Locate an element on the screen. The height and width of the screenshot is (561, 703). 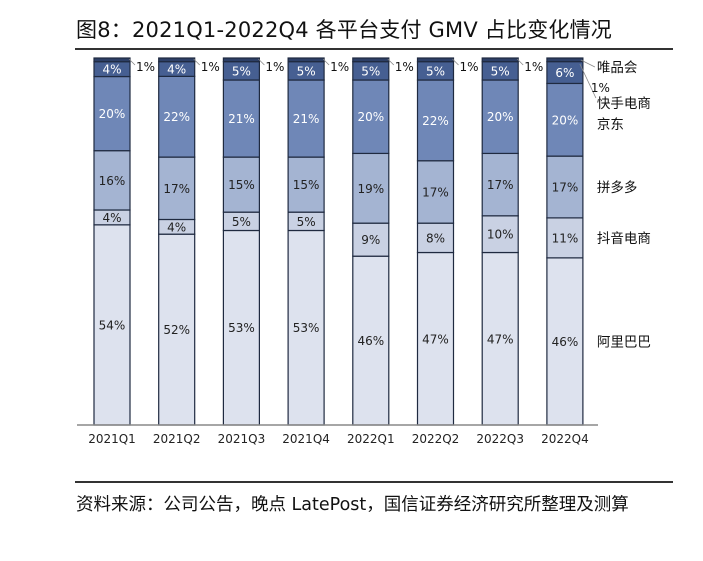
data-label: 6% is located at coordinates (564, 73).